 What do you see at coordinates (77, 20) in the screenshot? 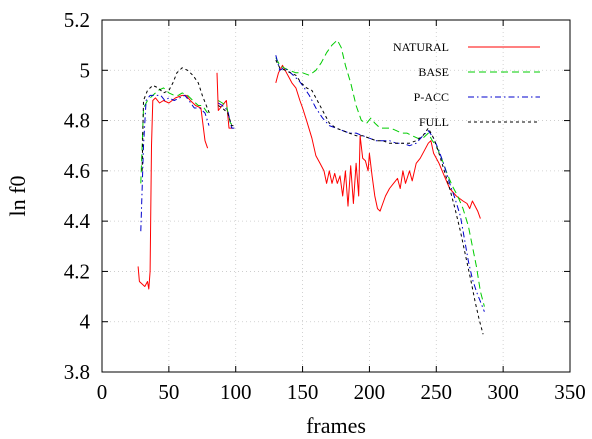
I see `y-tick-label: 5.2` at bounding box center [77, 20].